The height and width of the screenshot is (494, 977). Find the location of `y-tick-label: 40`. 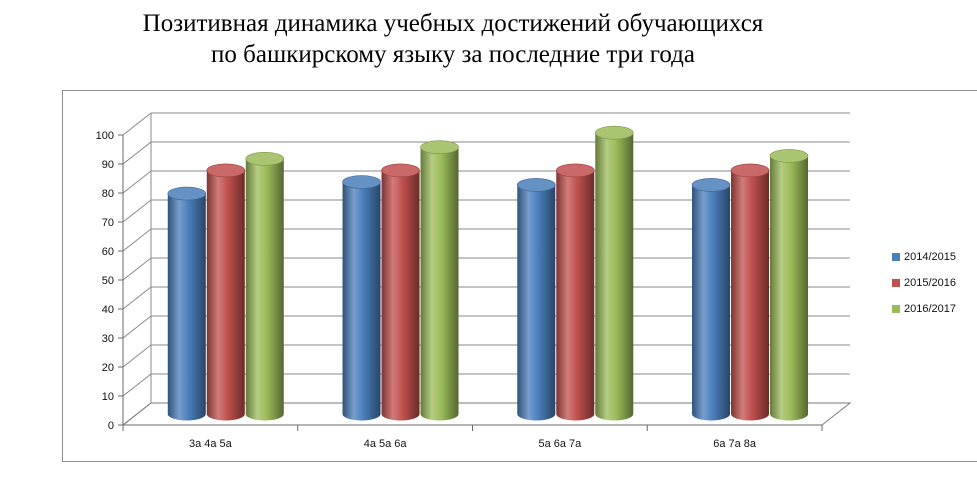

y-tick-label: 40 is located at coordinates (108, 310).